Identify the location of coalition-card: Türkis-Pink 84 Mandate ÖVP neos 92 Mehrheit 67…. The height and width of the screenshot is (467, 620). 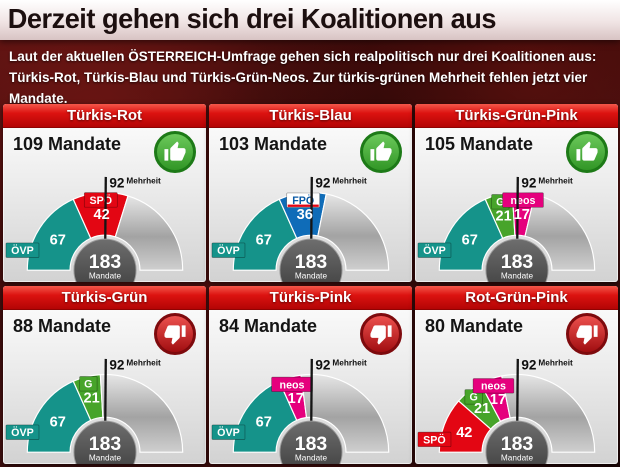
(310, 375).